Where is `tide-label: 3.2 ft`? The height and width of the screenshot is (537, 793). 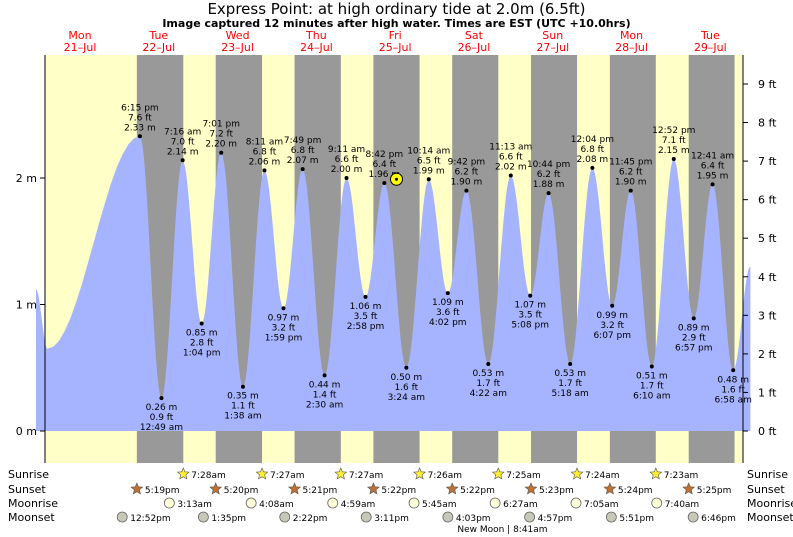 tide-label: 3.2 ft is located at coordinates (284, 328).